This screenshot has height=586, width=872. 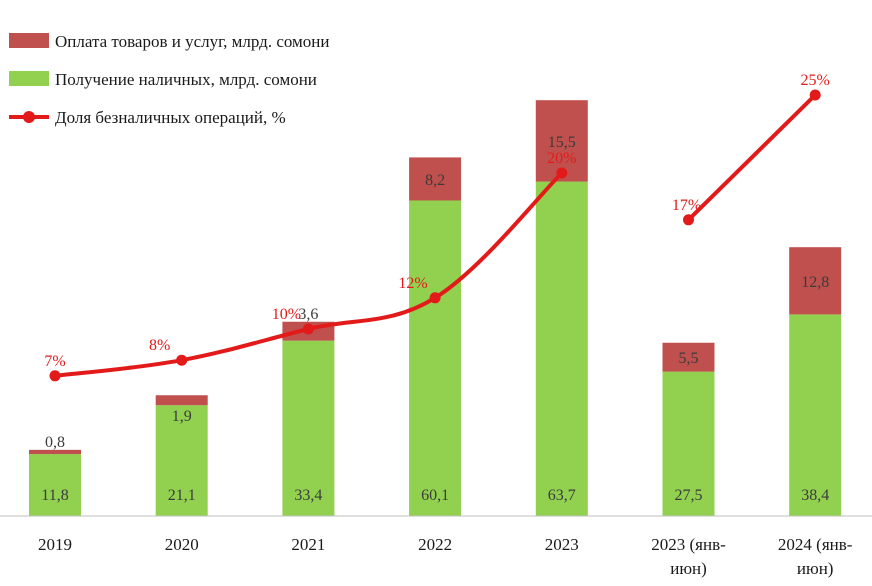 What do you see at coordinates (686, 205) in the screenshot?
I see `label-share-5: 17%` at bounding box center [686, 205].